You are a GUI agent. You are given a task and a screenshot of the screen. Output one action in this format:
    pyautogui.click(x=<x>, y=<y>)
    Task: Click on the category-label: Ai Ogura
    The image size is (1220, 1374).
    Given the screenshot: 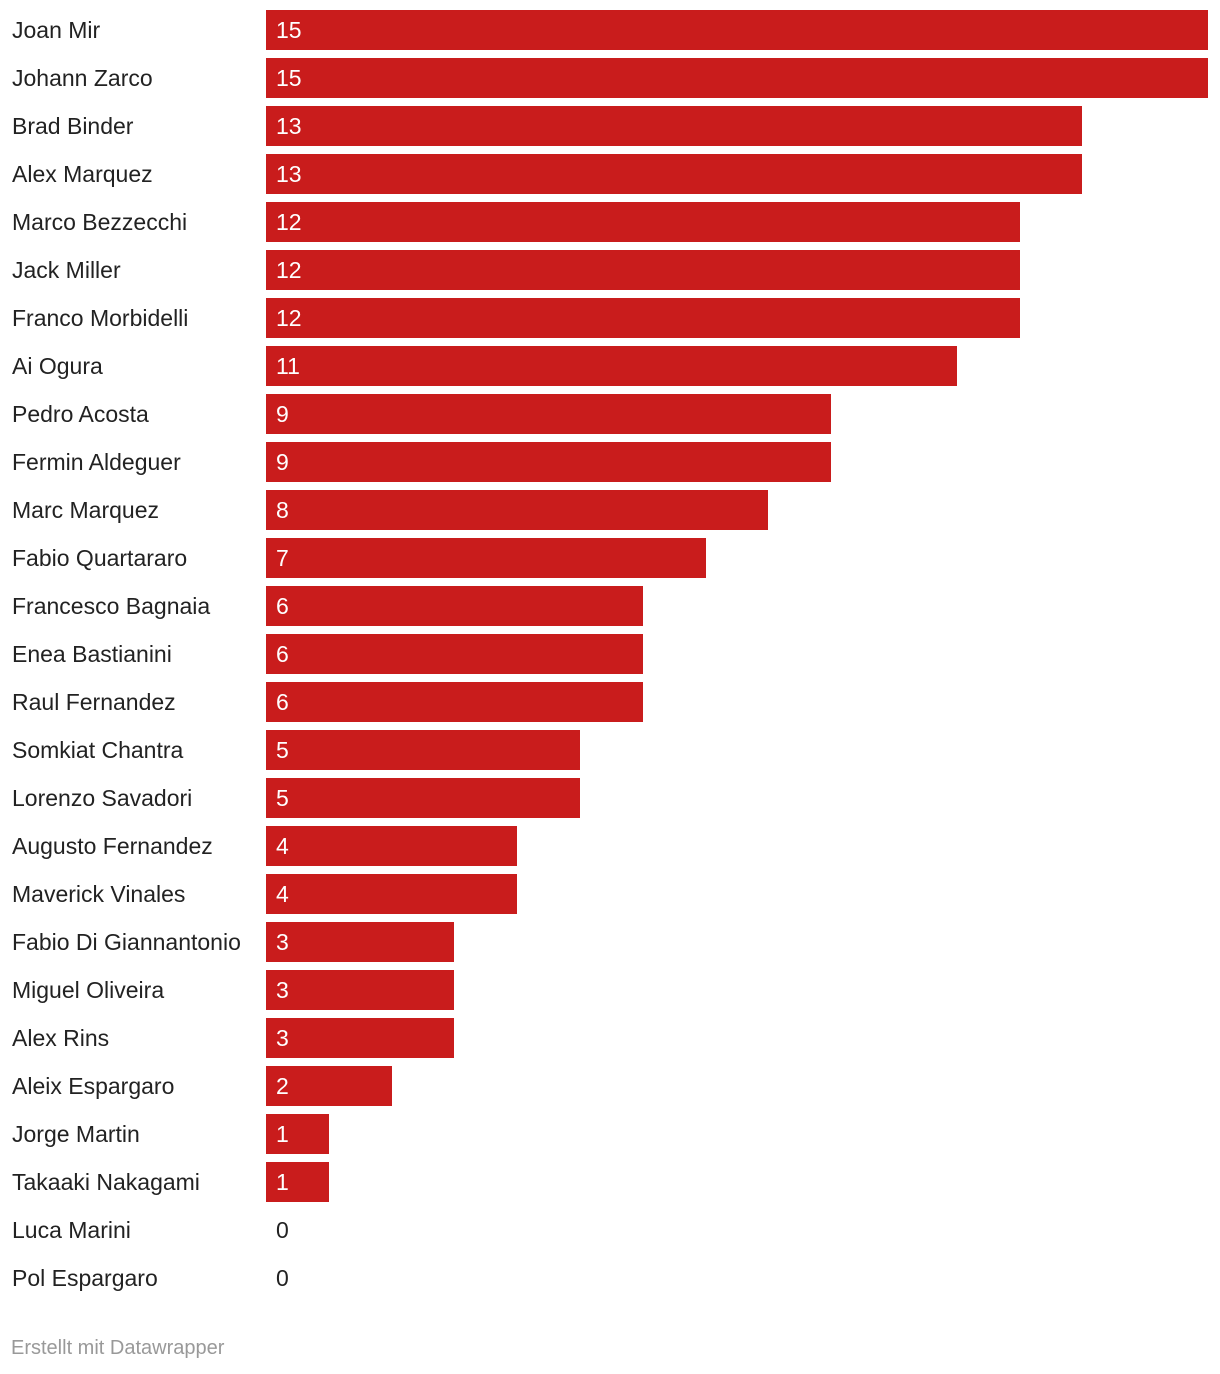 What is the action you would take?
    pyautogui.click(x=57, y=366)
    